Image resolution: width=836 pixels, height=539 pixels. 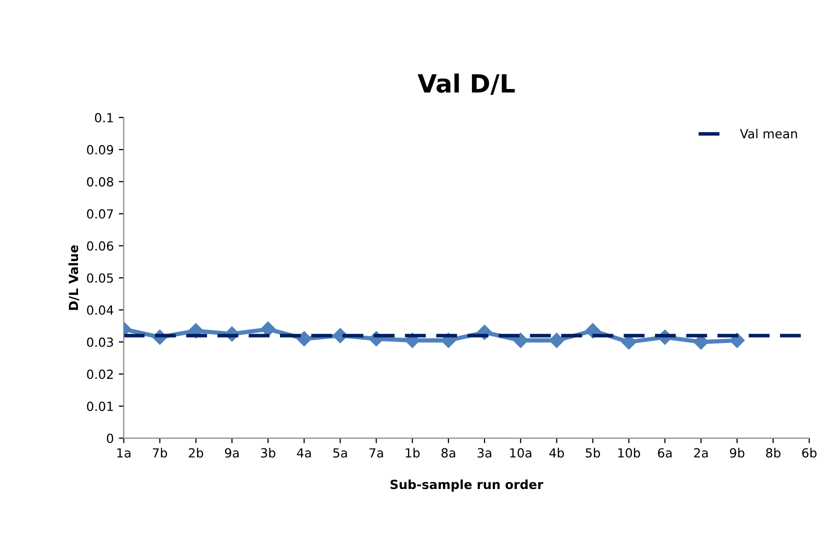 What do you see at coordinates (809, 453) in the screenshot?
I see `x-tick-label: 6b` at bounding box center [809, 453].